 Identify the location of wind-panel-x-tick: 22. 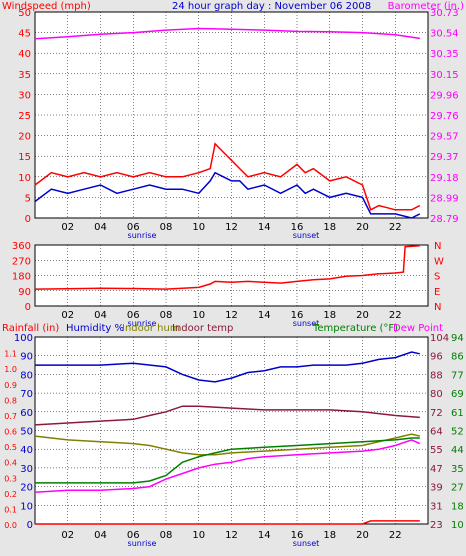
(395, 227).